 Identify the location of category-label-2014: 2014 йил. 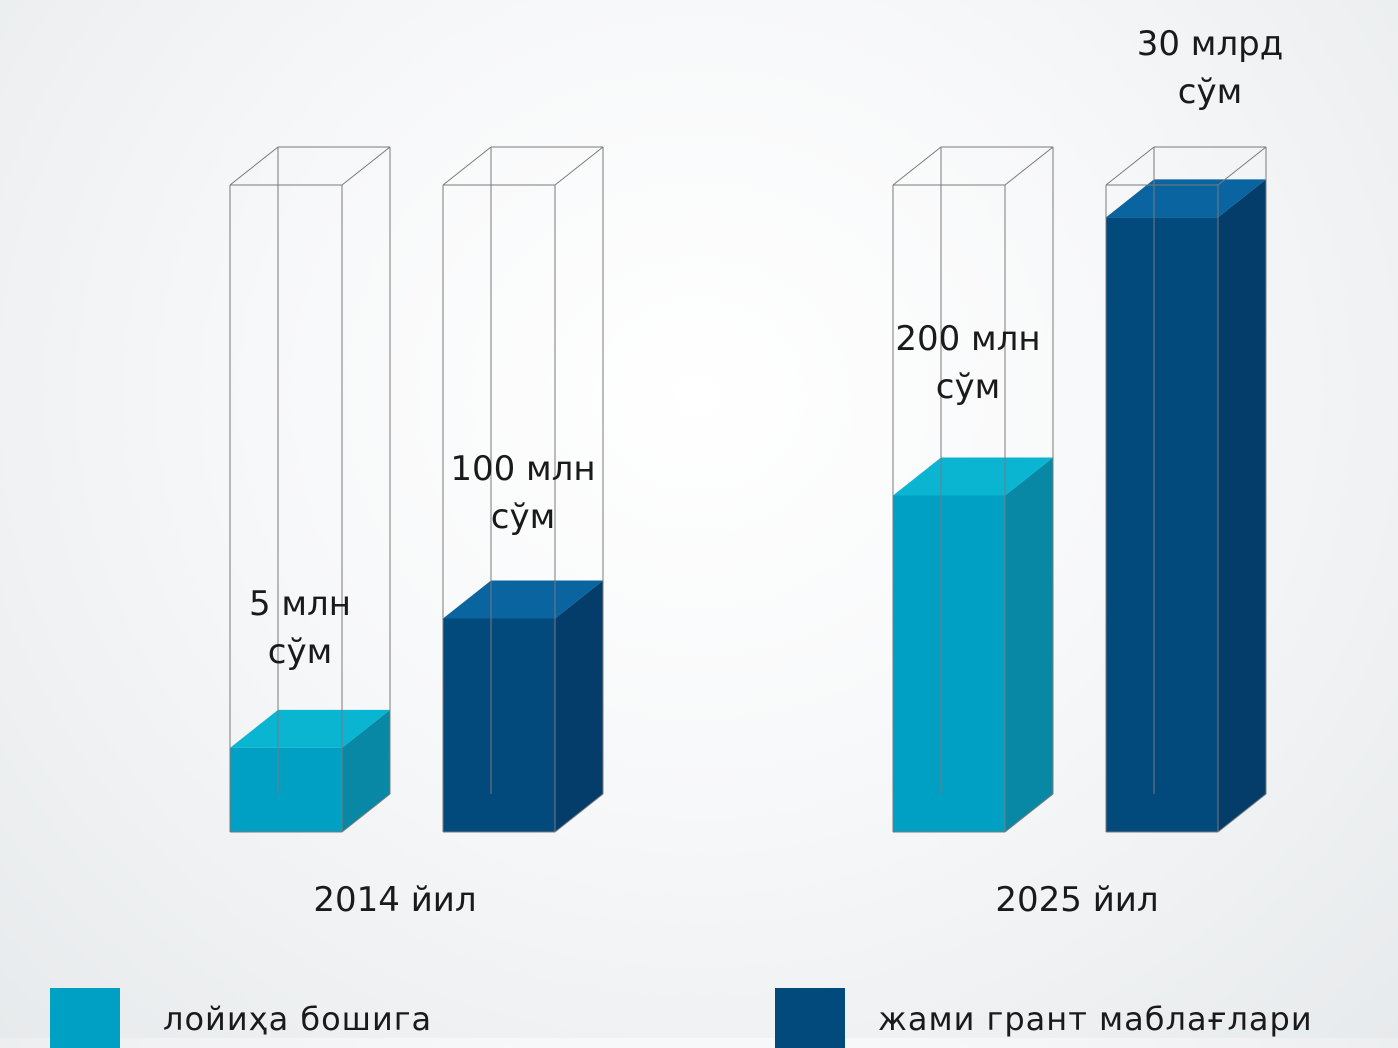
(395, 900).